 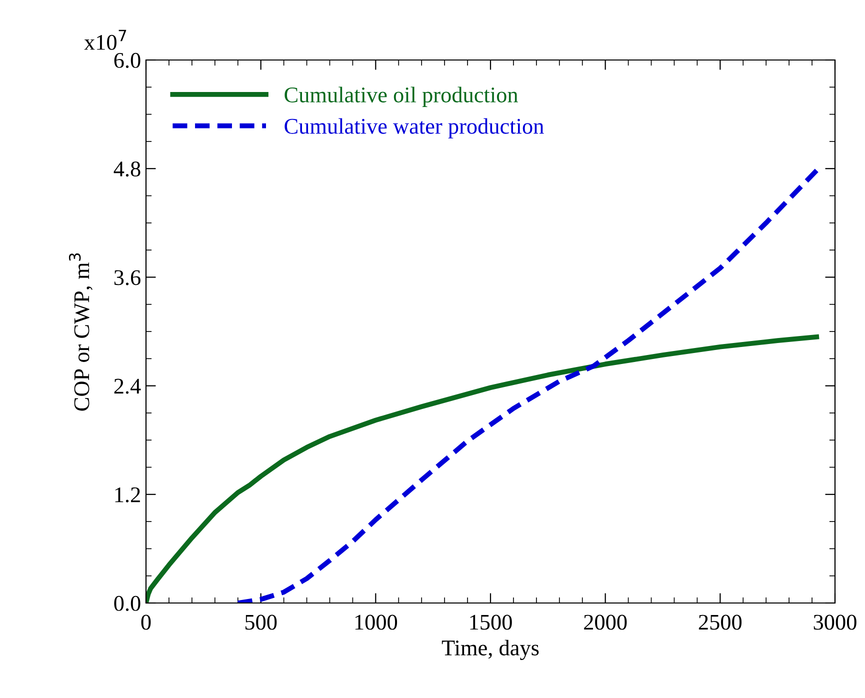 What do you see at coordinates (127, 604) in the screenshot?
I see `y-tick-label: 0.0` at bounding box center [127, 604].